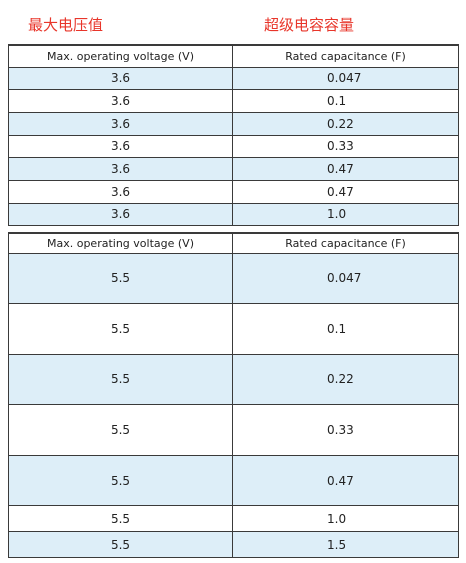  I want to click on capacitance-cell: 1.5, so click(345, 545).